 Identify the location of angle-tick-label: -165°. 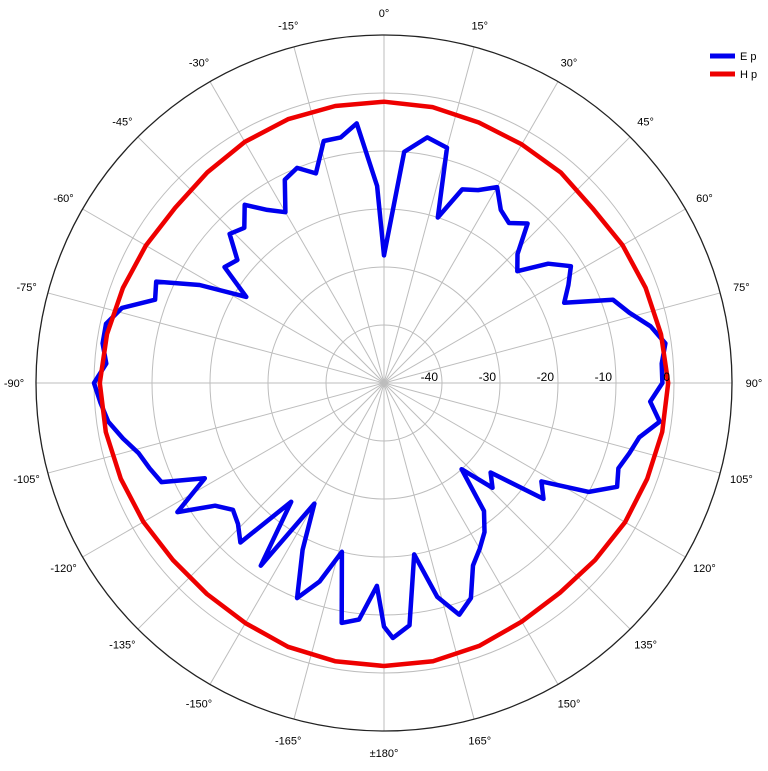
(288, 741).